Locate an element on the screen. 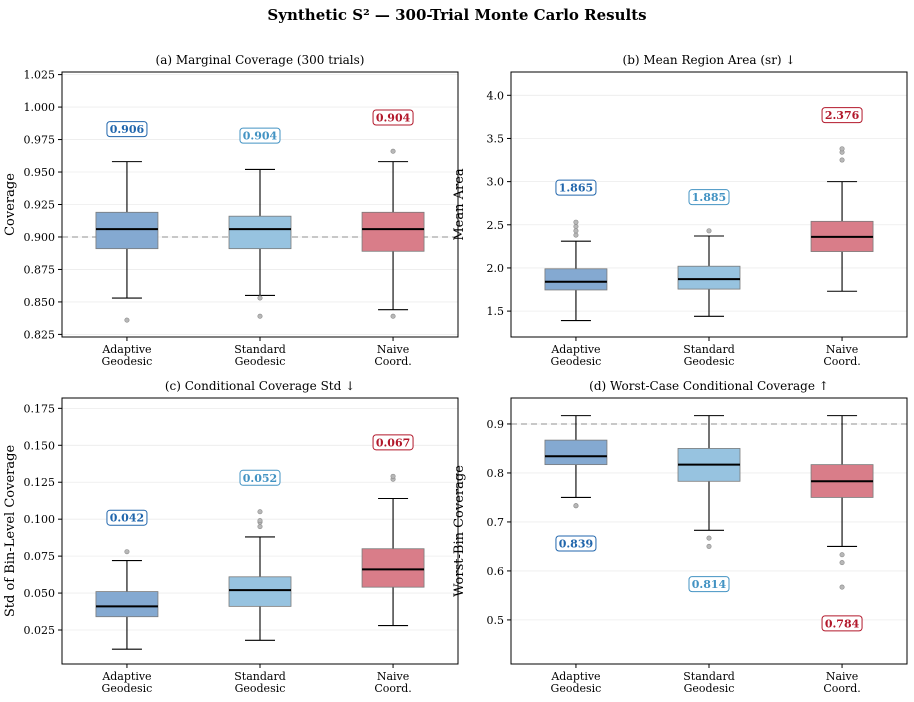 This screenshot has width=914, height=702. panel-d-ylabel: Worst-Bin Coverage is located at coordinates (459, 531).